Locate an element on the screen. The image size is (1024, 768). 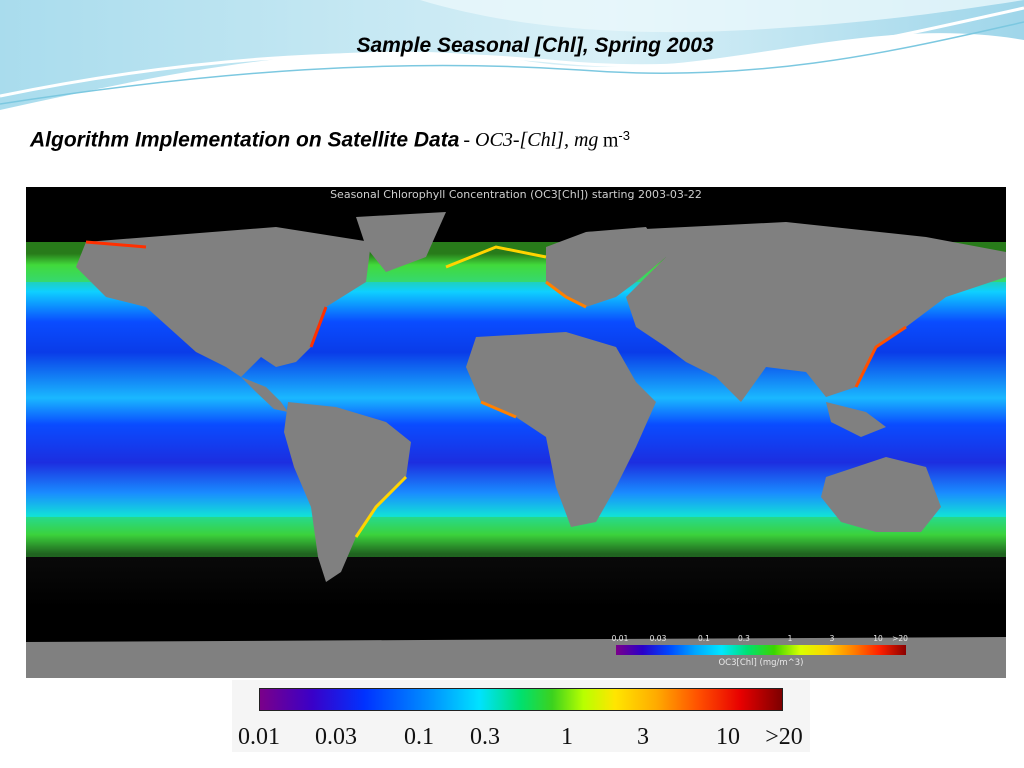
inset-tick: 0.1 is located at coordinates (704, 638).